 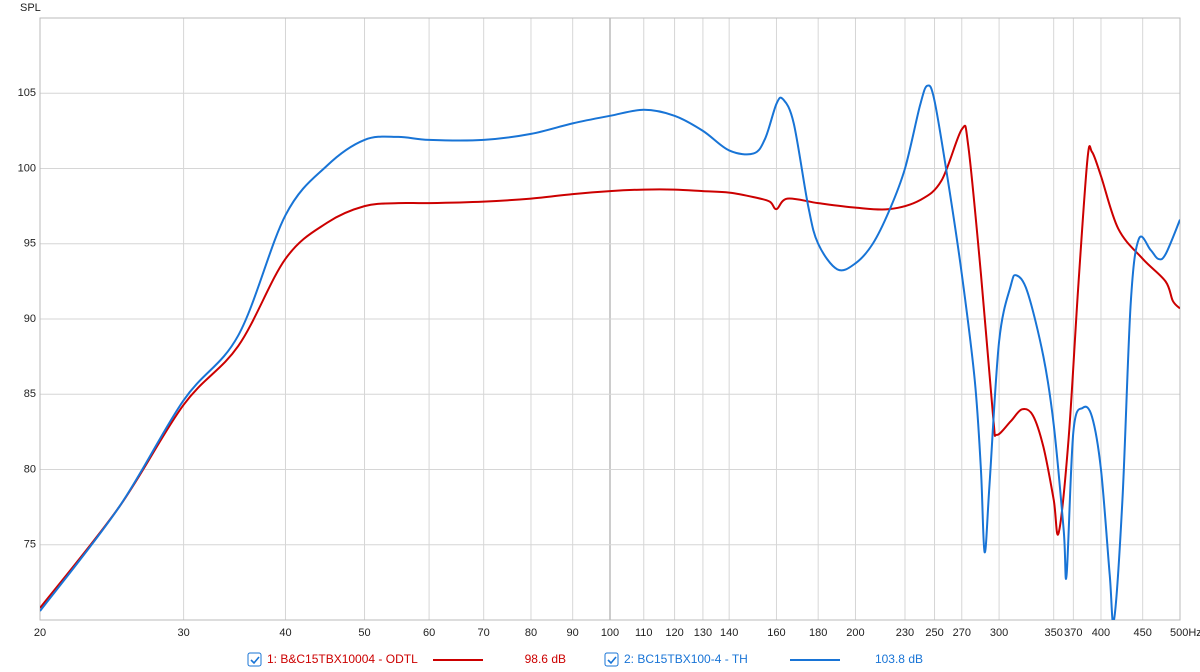 What do you see at coordinates (1073, 633) in the screenshot?
I see `x-tick-label: 370` at bounding box center [1073, 633].